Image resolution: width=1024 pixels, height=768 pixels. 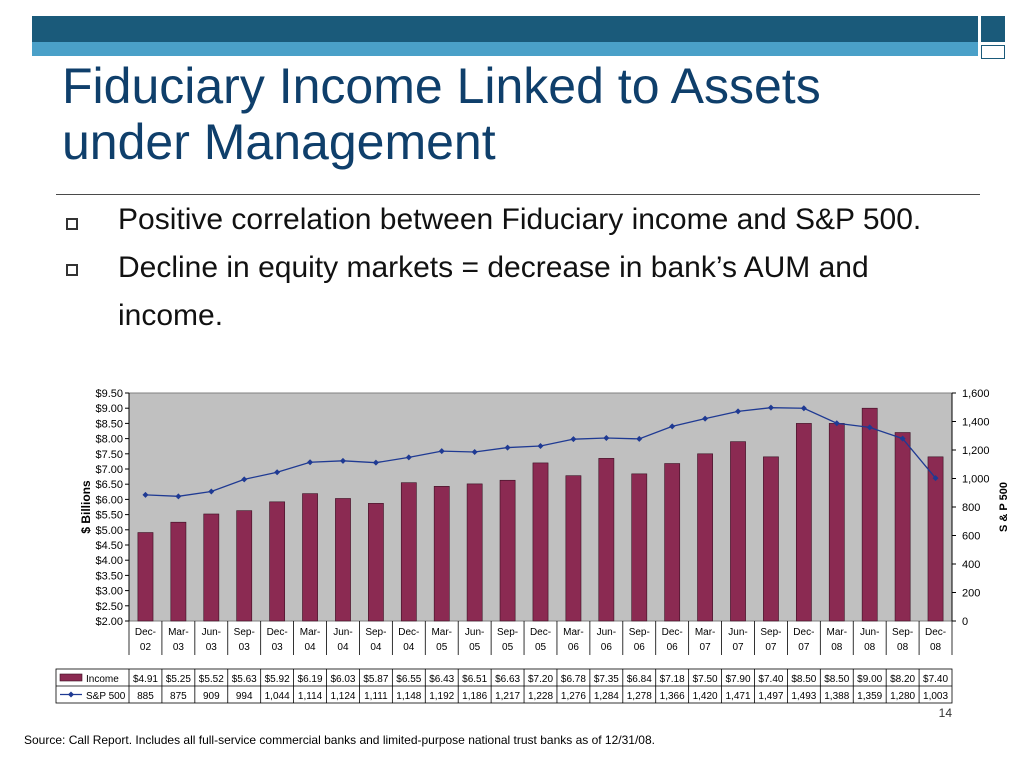 What do you see at coordinates (836, 696) in the screenshot?
I see `data-table-cell: 1,388` at bounding box center [836, 696].